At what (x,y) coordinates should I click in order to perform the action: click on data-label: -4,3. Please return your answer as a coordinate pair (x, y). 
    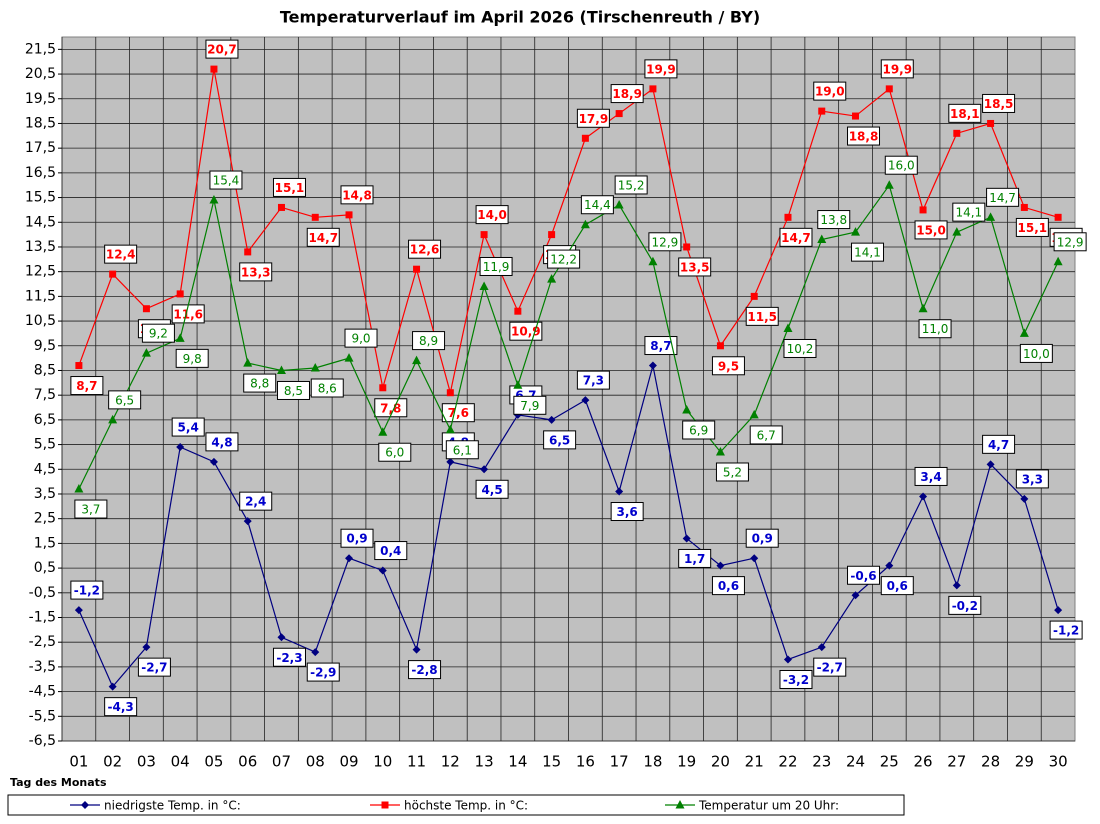
    Looking at the image, I should click on (121, 707).